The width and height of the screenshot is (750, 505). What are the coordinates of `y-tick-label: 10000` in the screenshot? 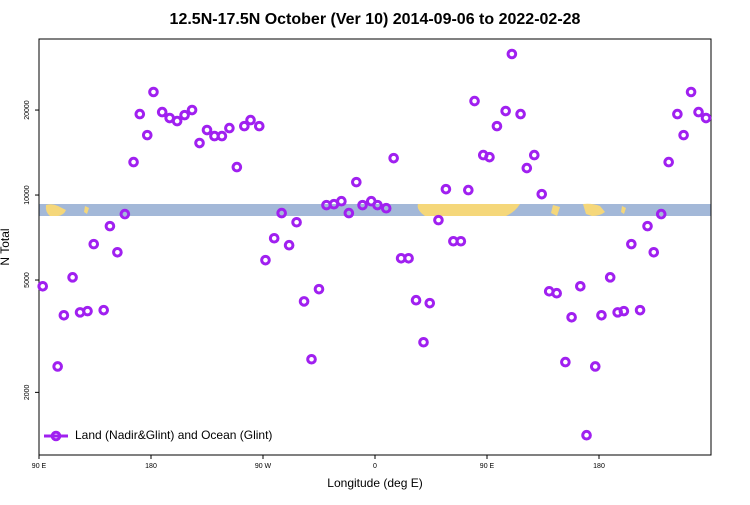 It's located at (27, 195).